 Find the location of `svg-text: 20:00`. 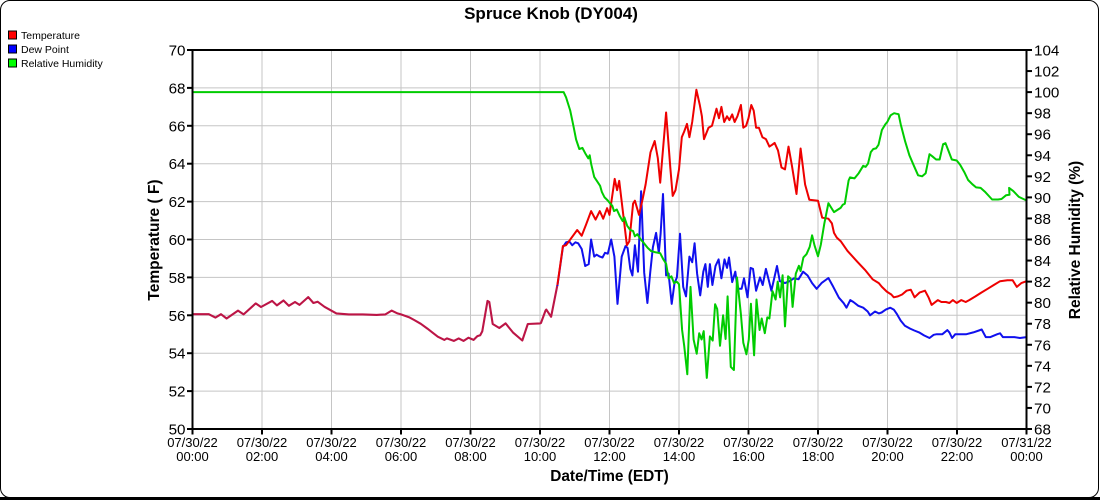

svg-text: 20:00 is located at coordinates (887, 456).